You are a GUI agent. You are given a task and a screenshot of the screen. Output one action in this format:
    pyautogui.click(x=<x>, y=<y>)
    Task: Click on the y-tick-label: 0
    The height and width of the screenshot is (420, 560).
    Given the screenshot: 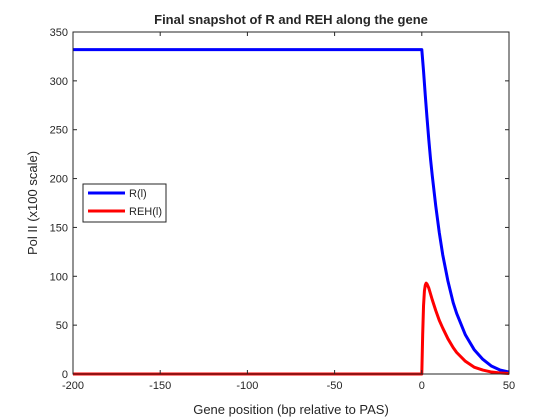 What is the action you would take?
    pyautogui.click(x=65, y=375)
    